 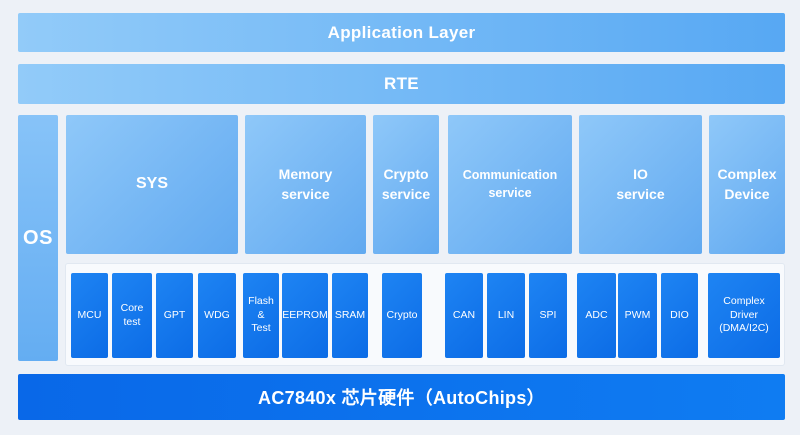 I want to click on service-label-communication: Communication service, so click(x=510, y=184).